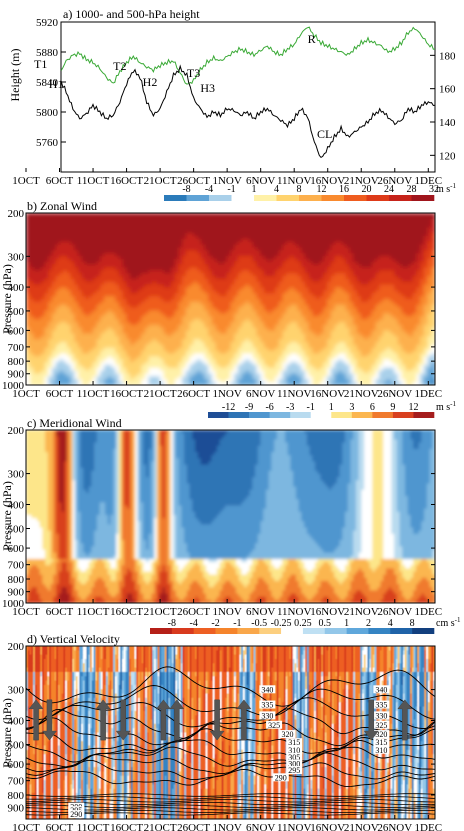 This screenshot has width=464, height=831. What do you see at coordinates (231, 189) in the screenshot?
I see `colorbar-label: -1` at bounding box center [231, 189].